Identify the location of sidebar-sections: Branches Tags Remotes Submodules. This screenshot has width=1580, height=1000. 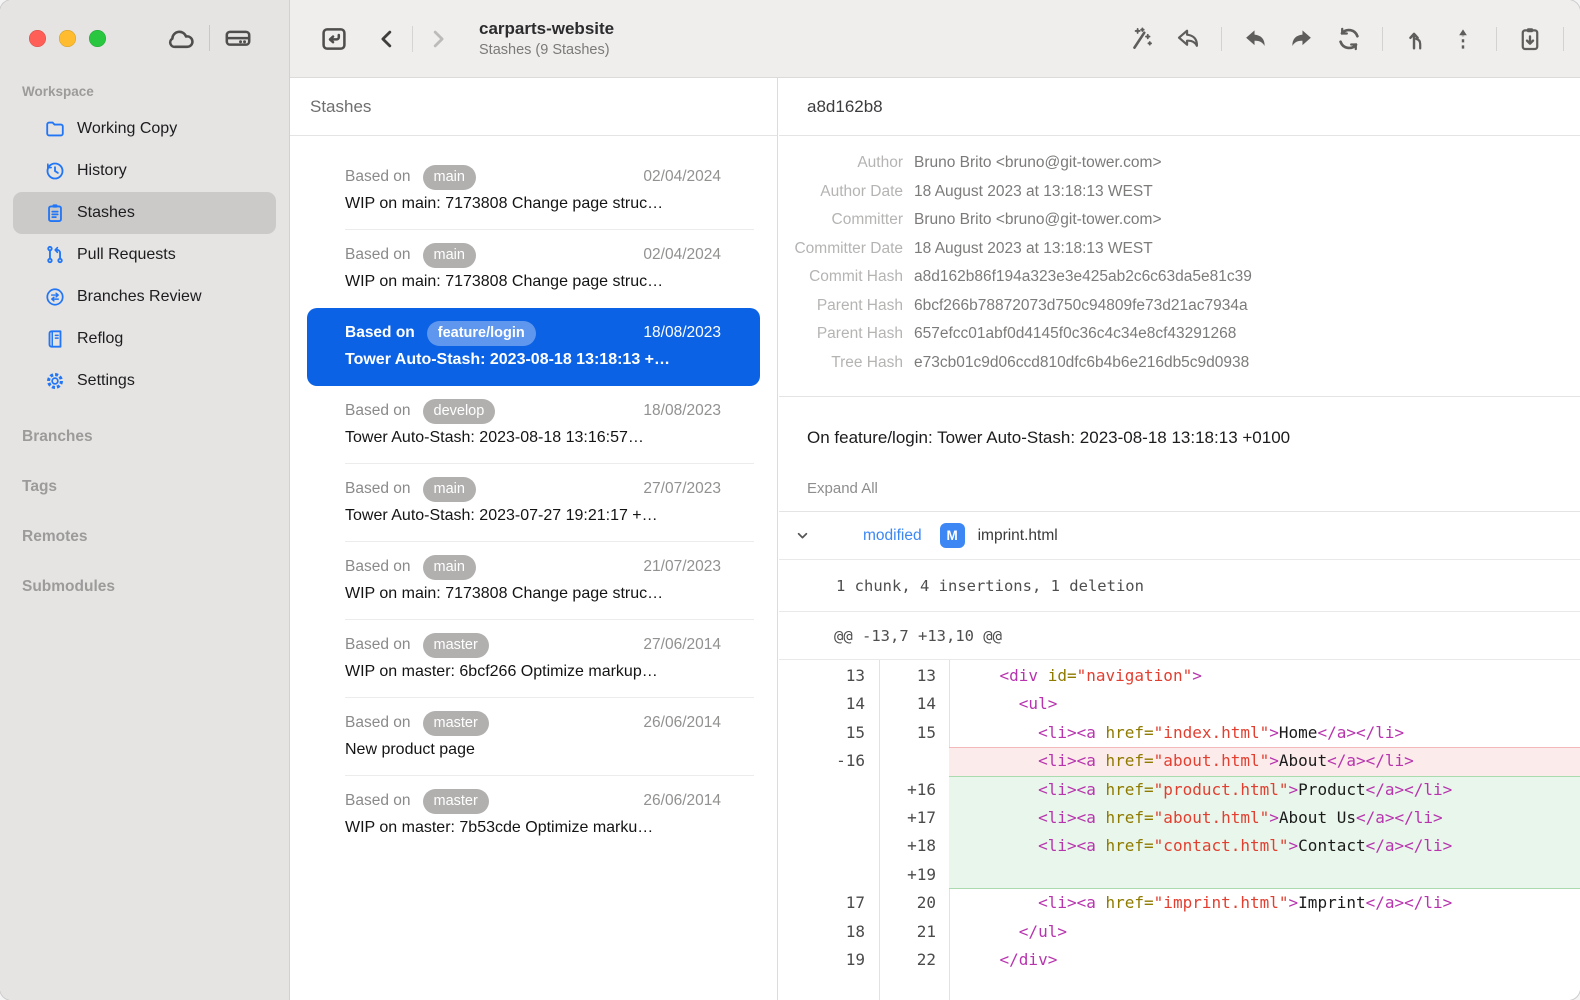
(144, 512).